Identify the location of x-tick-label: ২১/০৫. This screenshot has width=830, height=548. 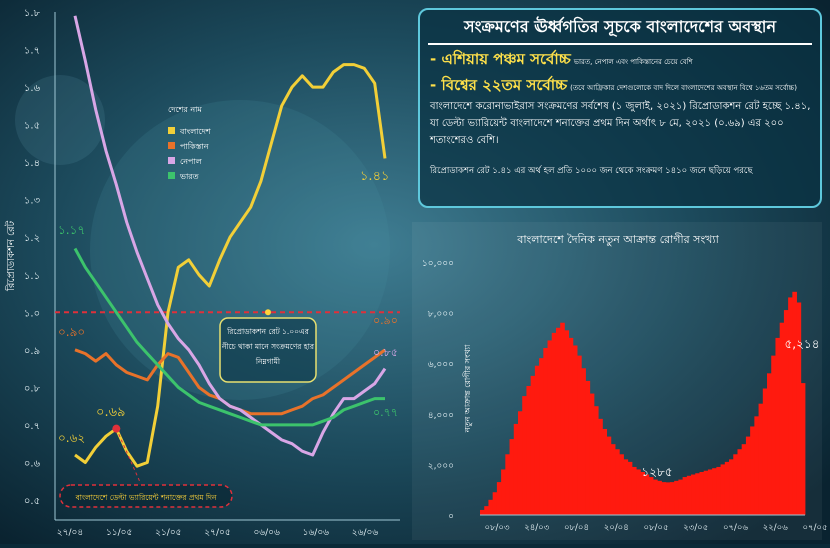
(168, 533).